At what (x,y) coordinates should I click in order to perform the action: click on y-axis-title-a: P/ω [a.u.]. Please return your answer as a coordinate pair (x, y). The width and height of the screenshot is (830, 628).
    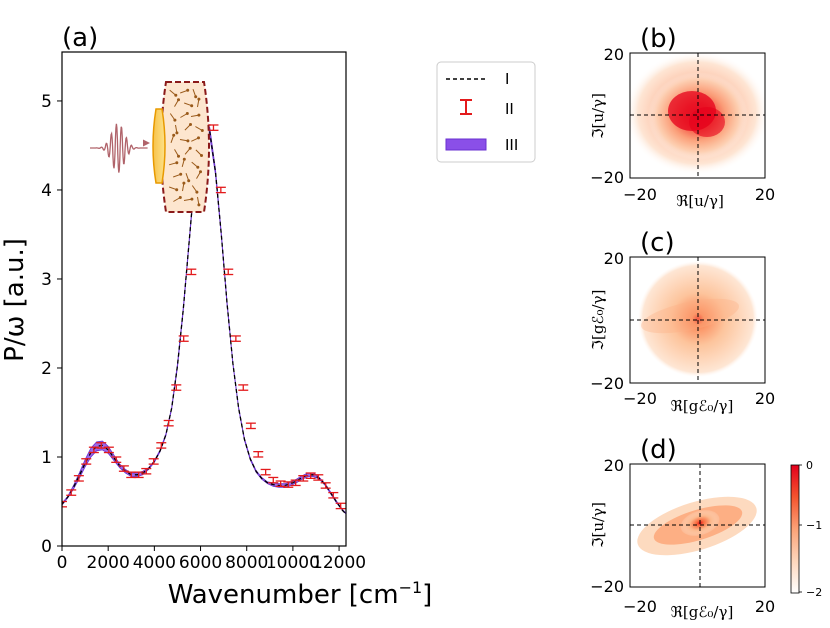
    Looking at the image, I should click on (15, 300).